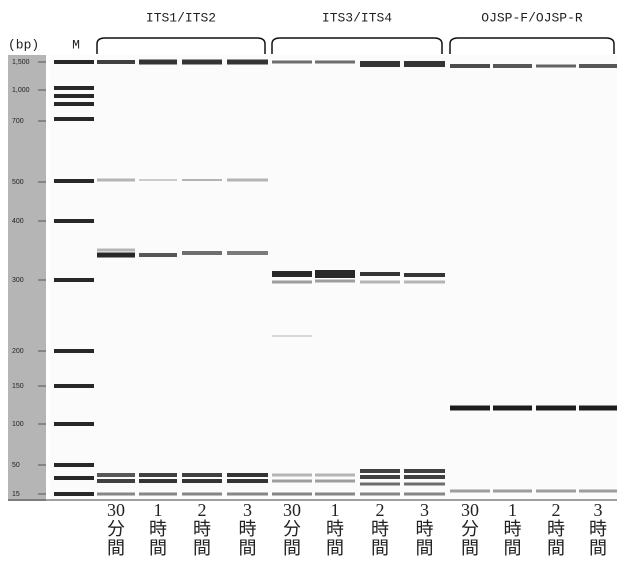 The width and height of the screenshot is (619, 563). What do you see at coordinates (181, 17) in the screenshot?
I see `group-label: ITS1/ITS2` at bounding box center [181, 17].